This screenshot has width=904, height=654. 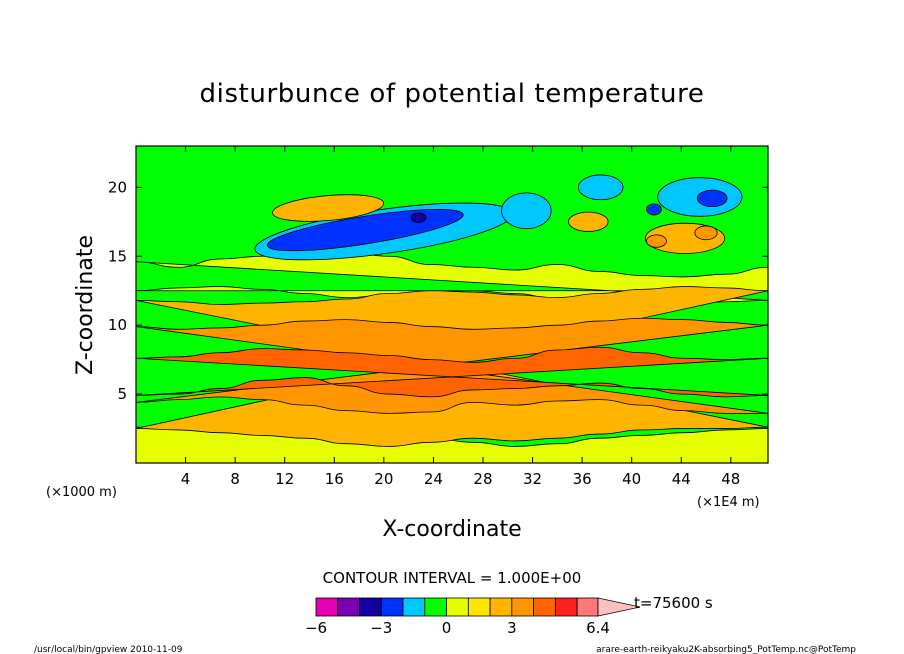 What do you see at coordinates (619, 607) in the screenshot?
I see `colorbar-extension` at bounding box center [619, 607].